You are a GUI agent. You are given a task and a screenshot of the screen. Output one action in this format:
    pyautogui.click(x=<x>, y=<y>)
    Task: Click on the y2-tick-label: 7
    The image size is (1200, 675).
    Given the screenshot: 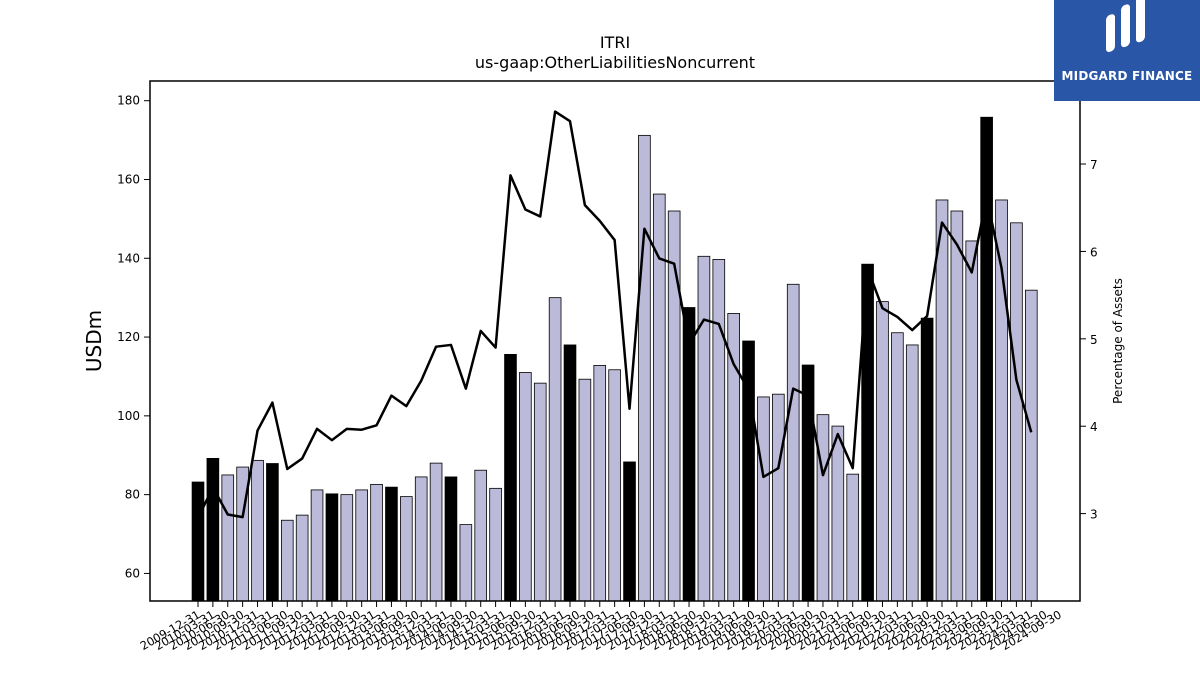 What is the action you would take?
    pyautogui.click(x=1094, y=165)
    